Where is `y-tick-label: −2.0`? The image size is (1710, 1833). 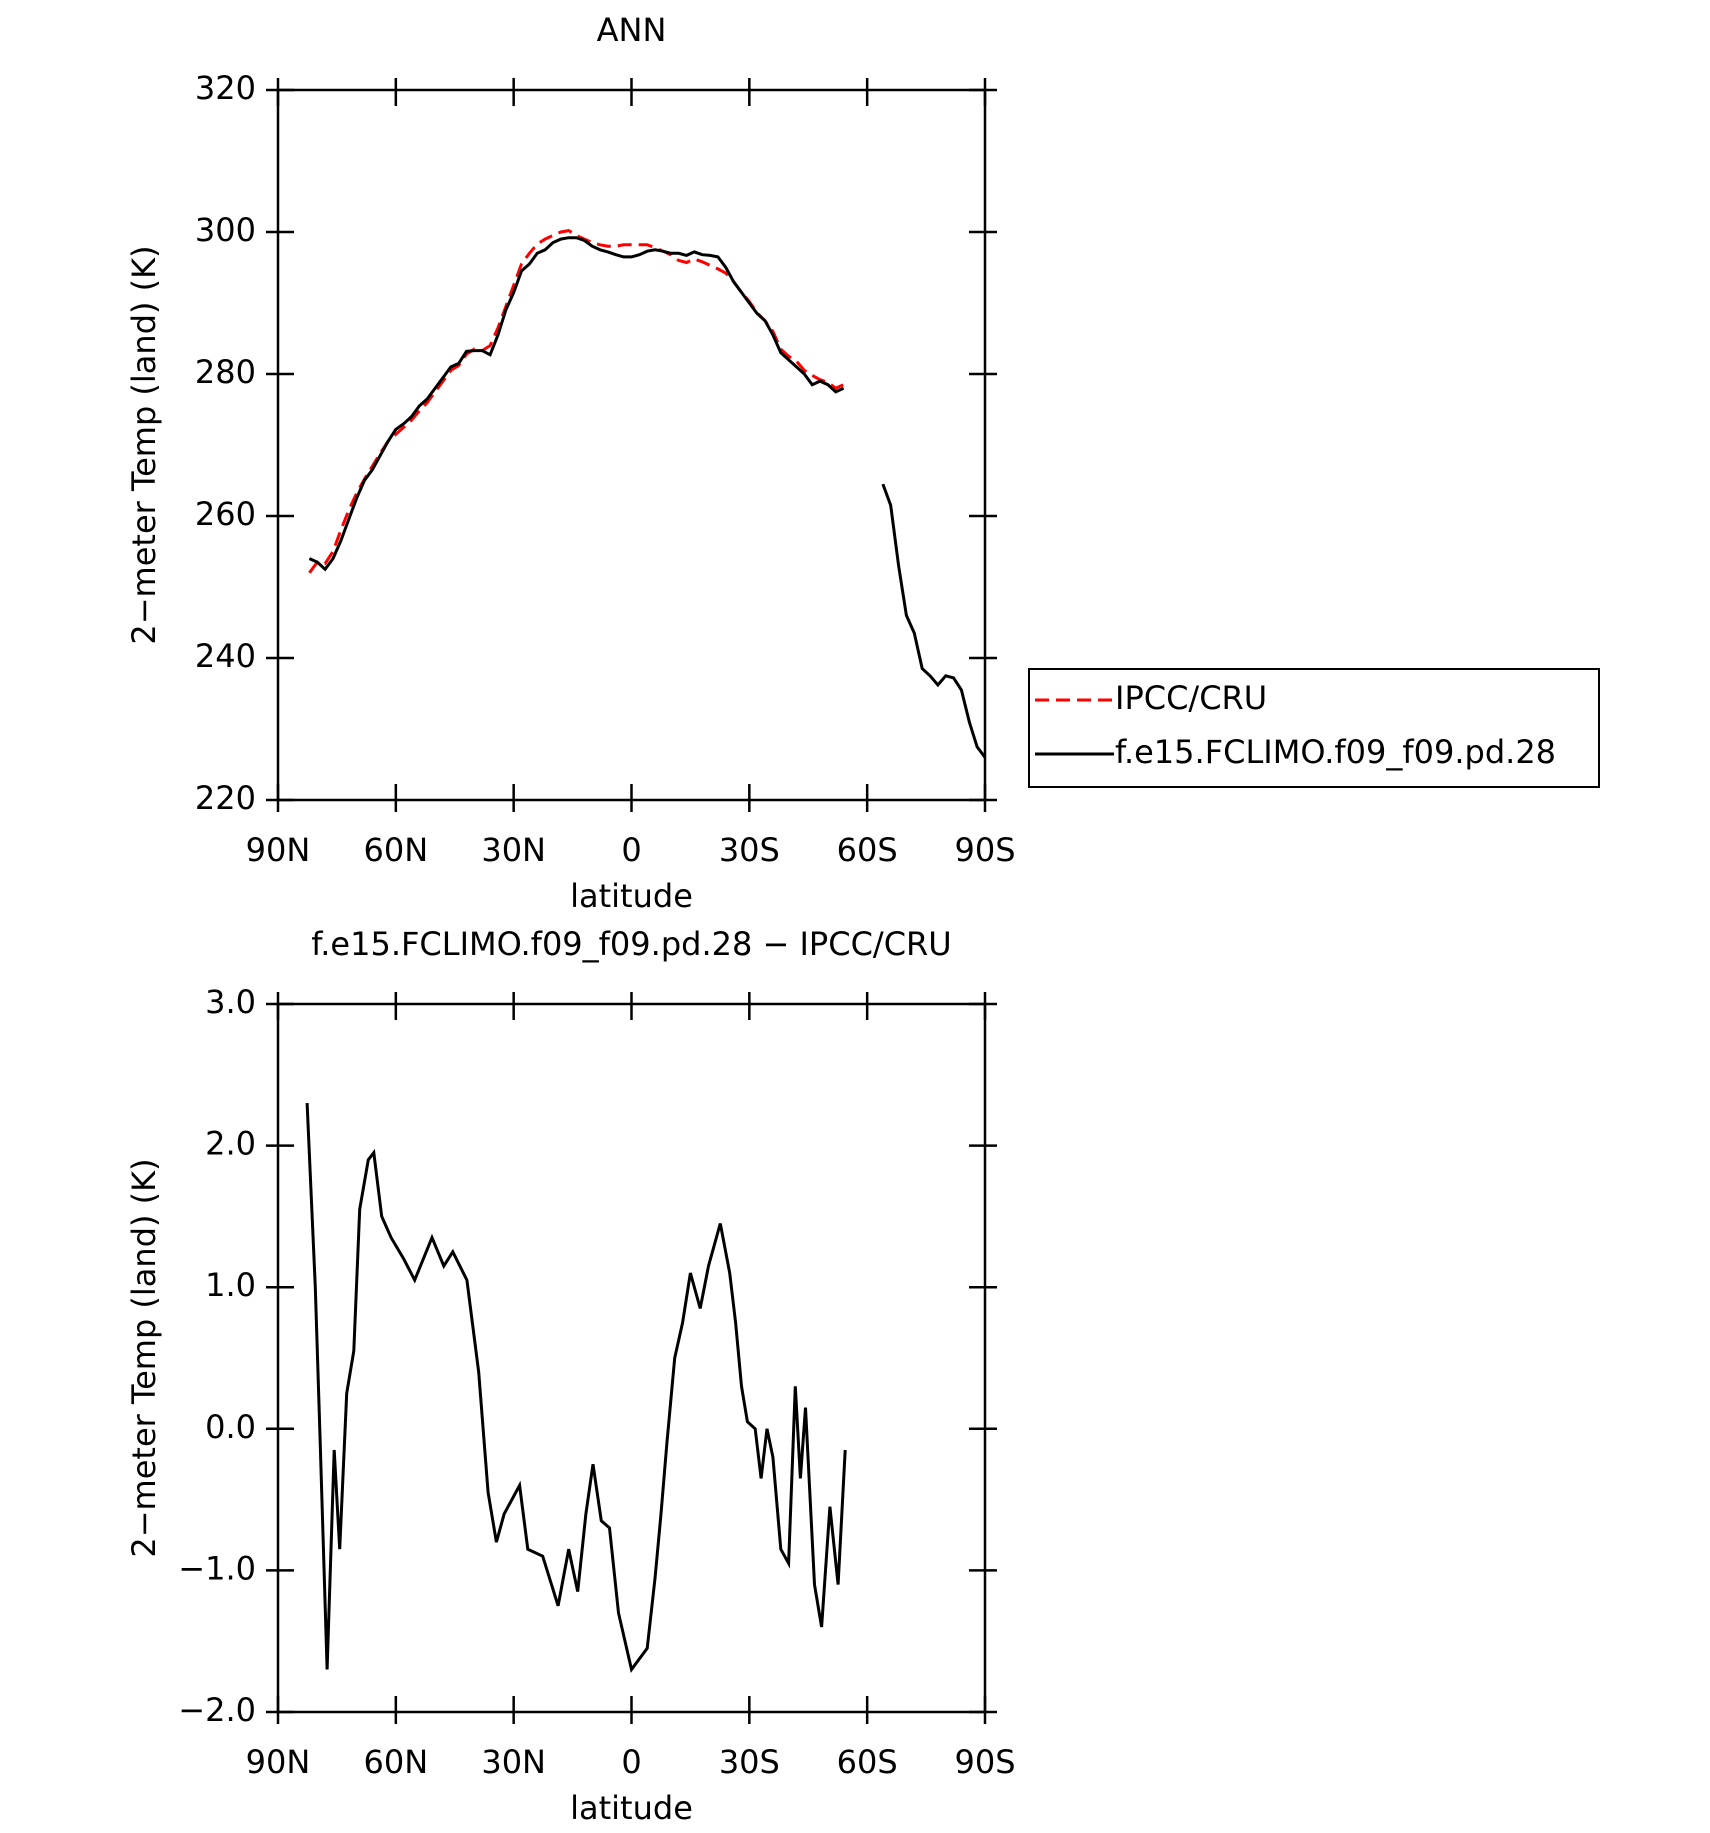 y-tick-label: −2.0 is located at coordinates (217, 1710).